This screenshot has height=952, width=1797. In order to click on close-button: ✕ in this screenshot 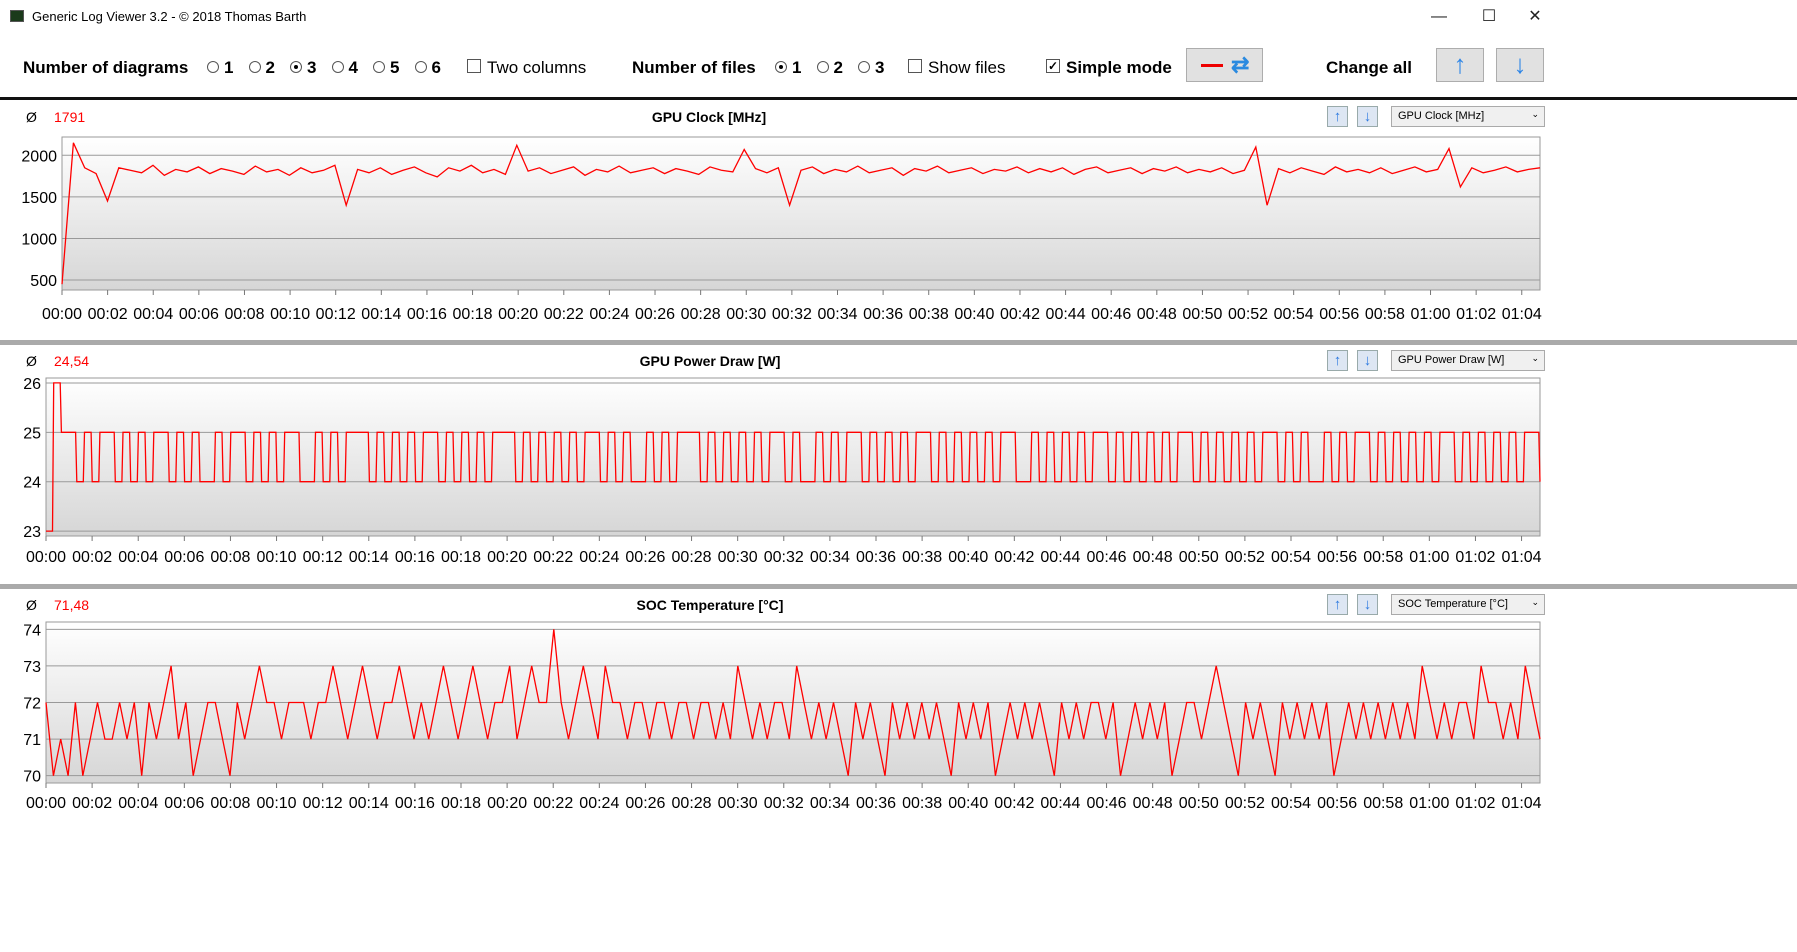, I will do `click(1535, 16)`.